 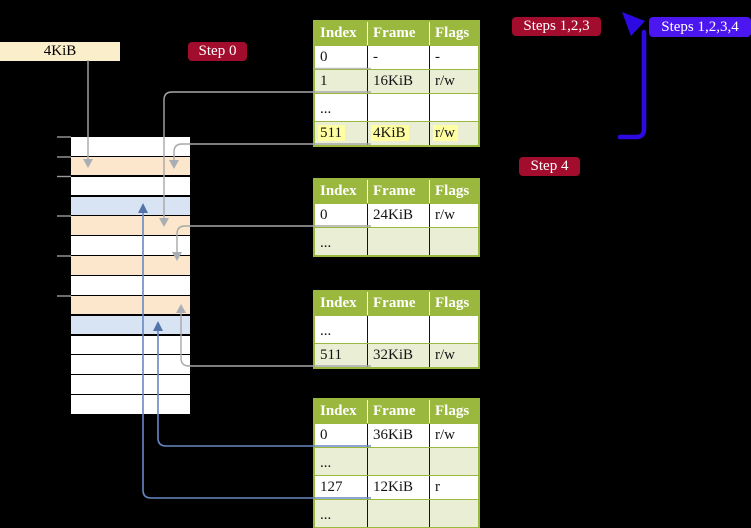 I want to click on table-row: 0--, so click(x=396, y=57).